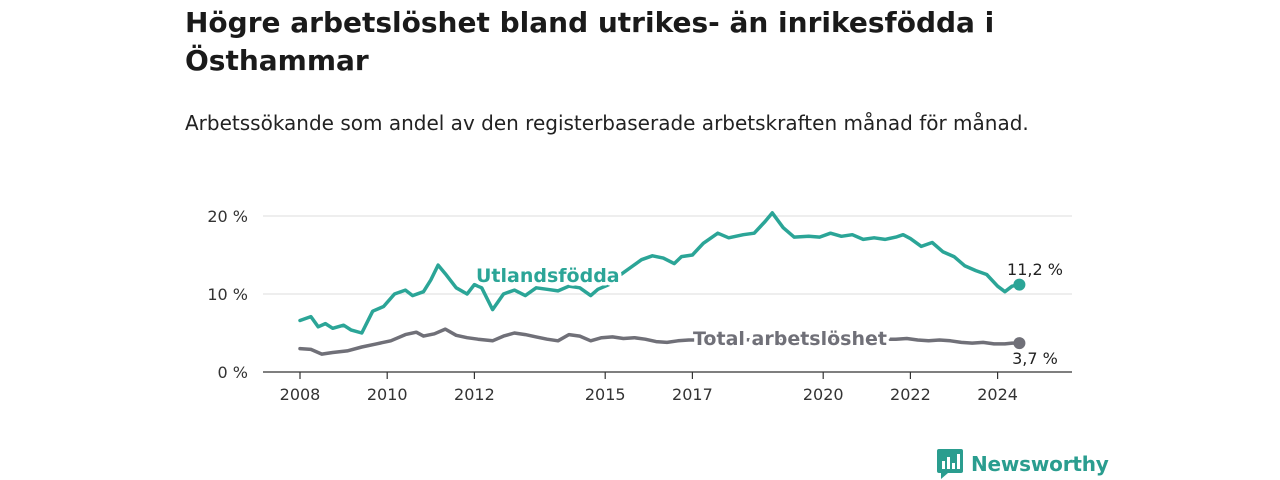 Image resolution: width=1280 pixels, height=480 pixels. What do you see at coordinates (1019, 343) in the screenshot?
I see `end-point-total` at bounding box center [1019, 343].